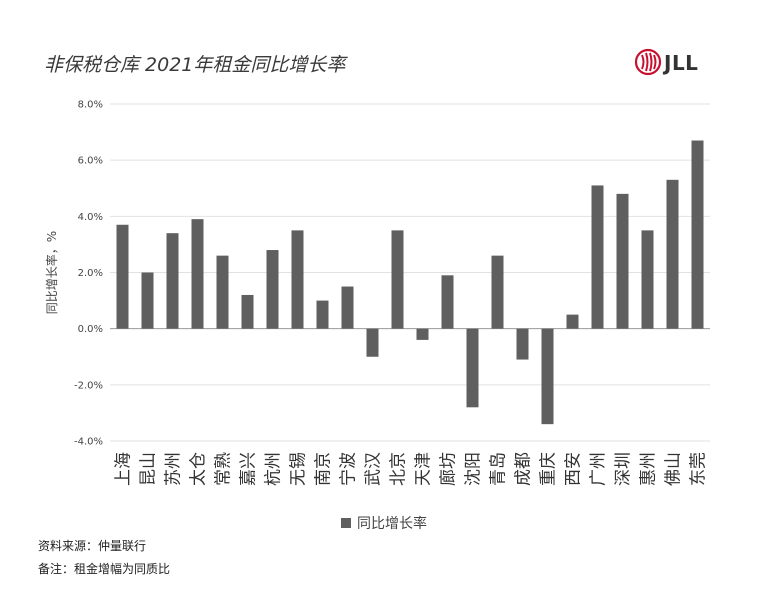 The height and width of the screenshot is (592, 762). I want to click on x-category-label: 青岛, so click(499, 469).